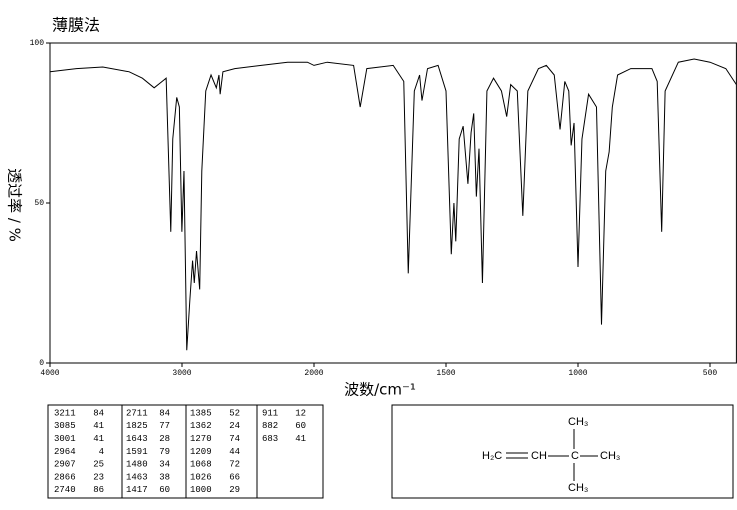  Describe the element at coordinates (65, 439) in the screenshot. I see `table-cell: 3001` at that location.